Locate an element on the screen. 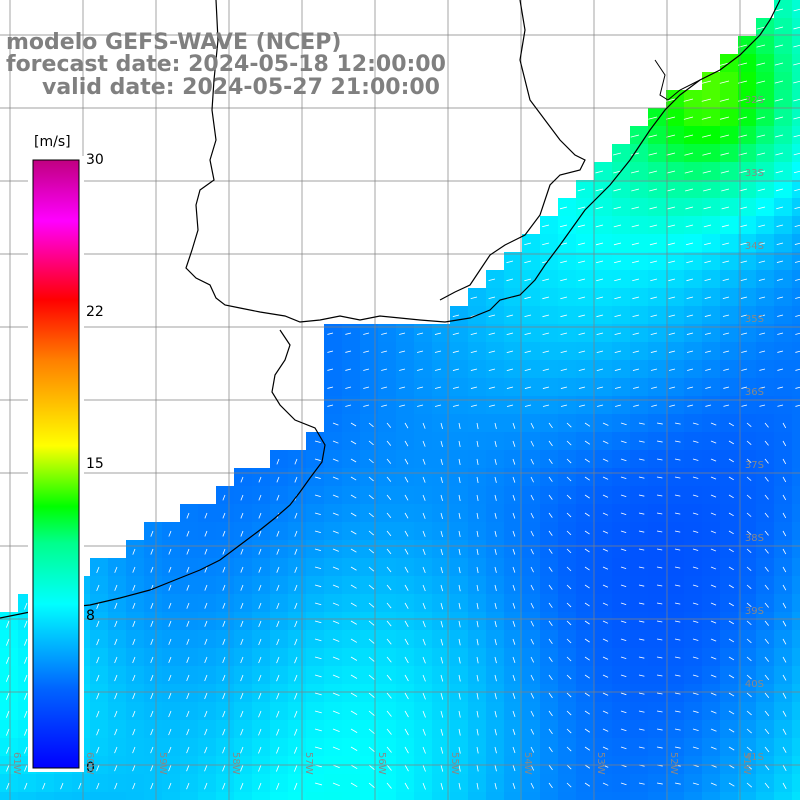 The image size is (800, 800). longitude-label: 56W is located at coordinates (381, 763).